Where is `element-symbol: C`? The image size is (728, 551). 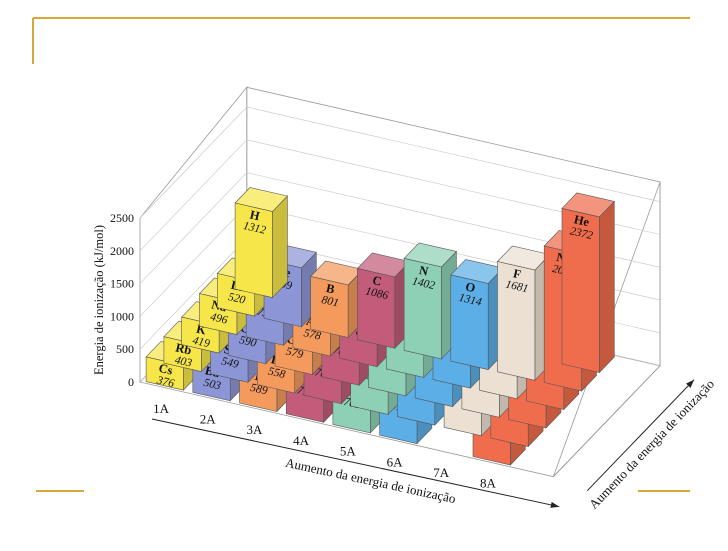 element-symbol: C is located at coordinates (377, 281).